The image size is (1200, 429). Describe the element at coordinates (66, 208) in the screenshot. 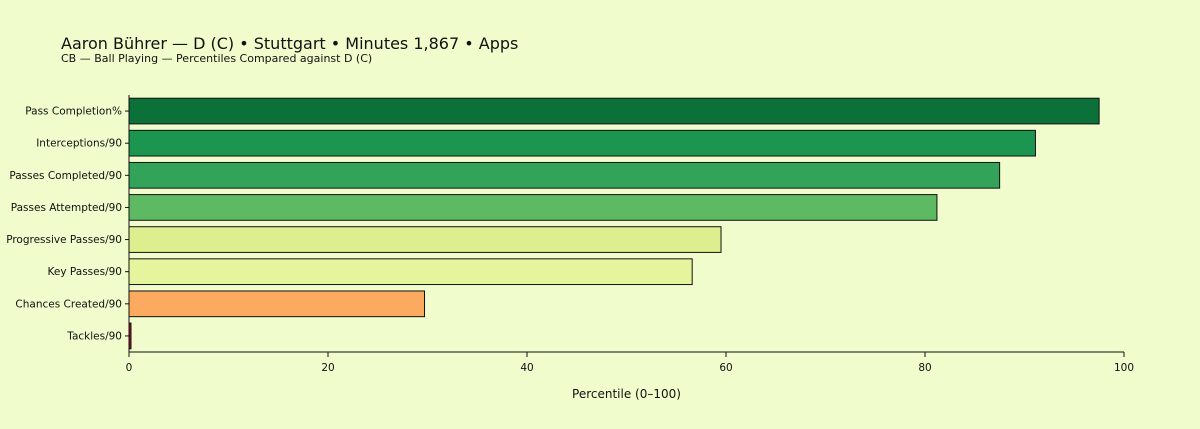

I see `category-label: Passes Attempted/90` at that location.